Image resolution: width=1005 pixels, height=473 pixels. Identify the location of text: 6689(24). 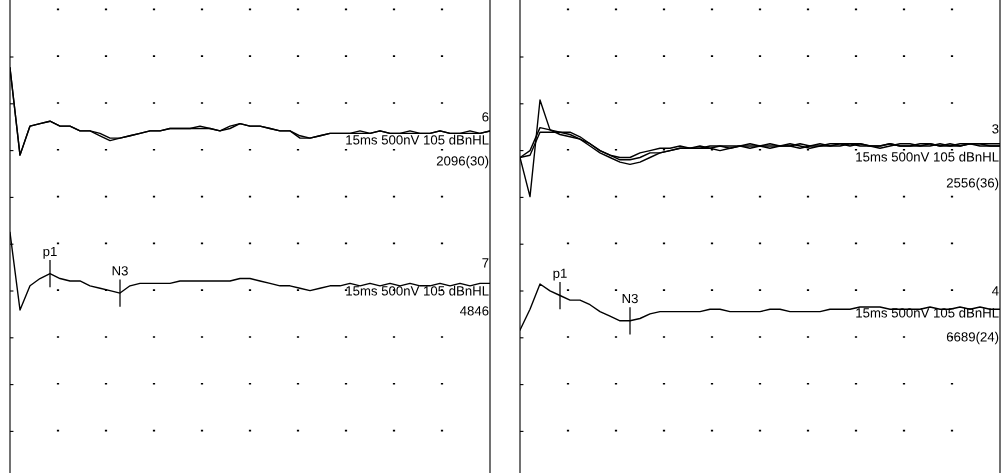
(972, 338).